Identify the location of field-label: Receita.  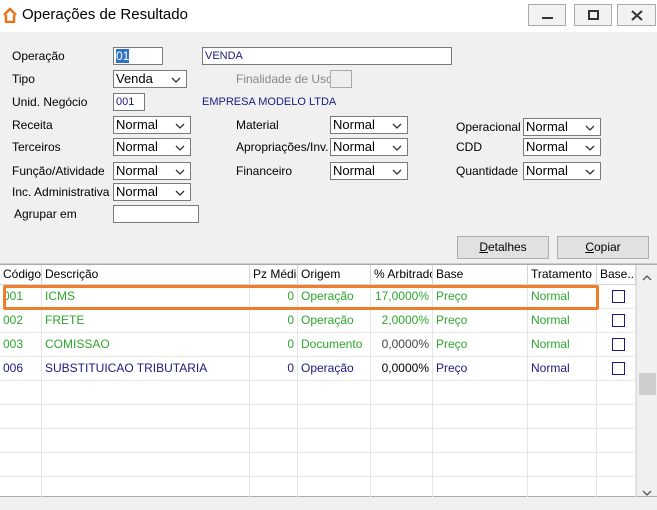
(32, 125).